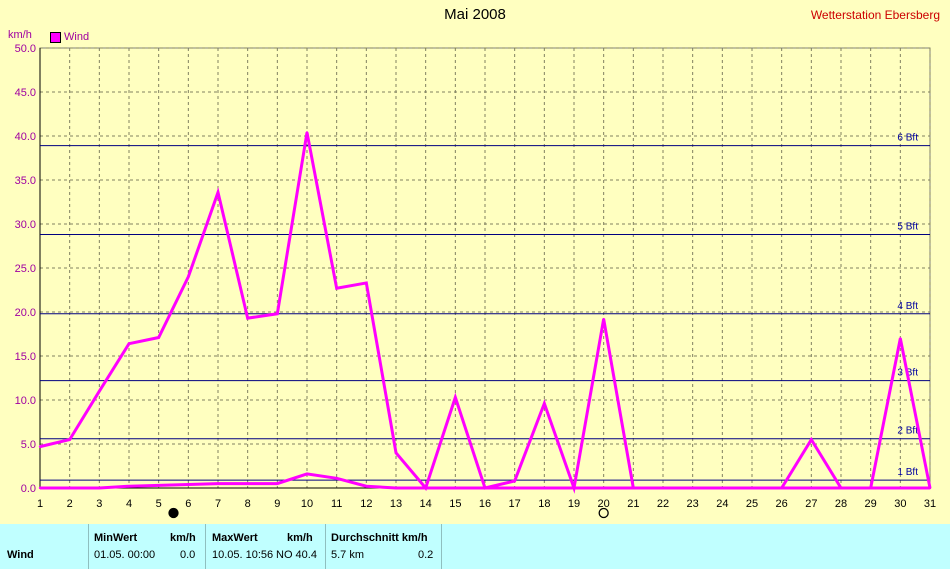  What do you see at coordinates (900, 504) in the screenshot?
I see `x-tick-label: 30` at bounding box center [900, 504].